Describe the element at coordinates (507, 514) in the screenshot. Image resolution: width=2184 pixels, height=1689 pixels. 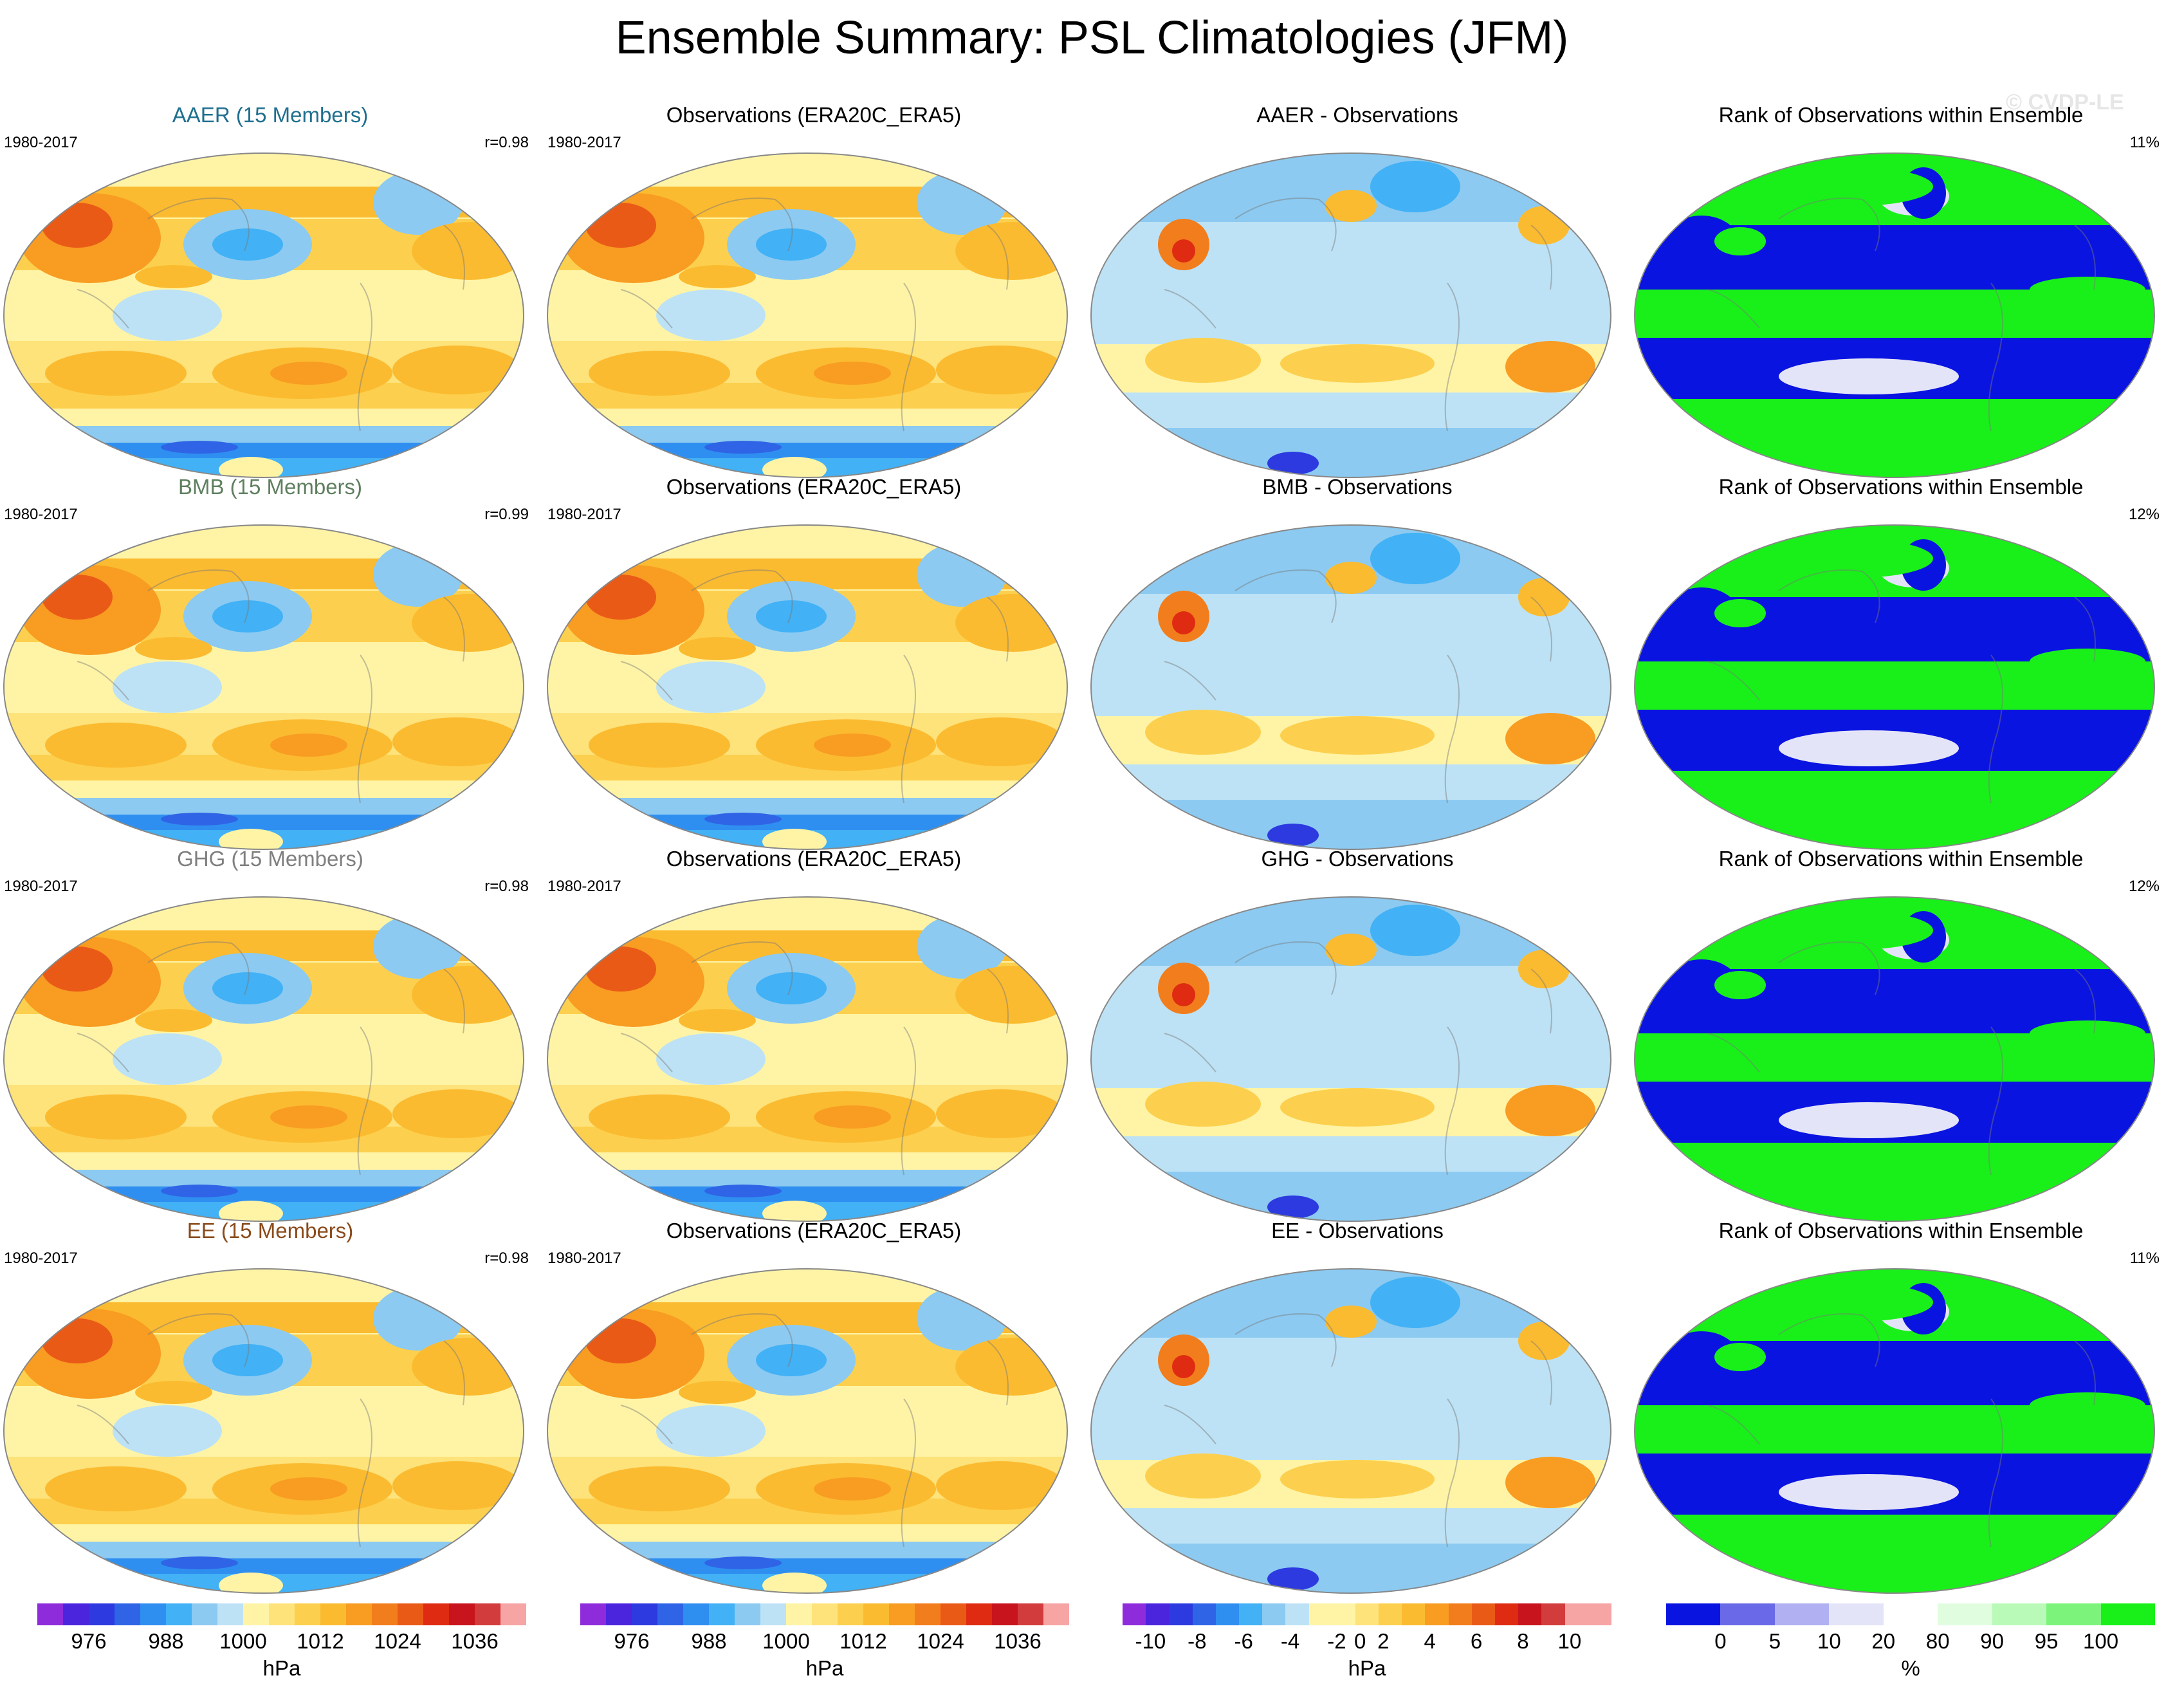
I see `pattern-correlation-label: r=0.99` at that location.